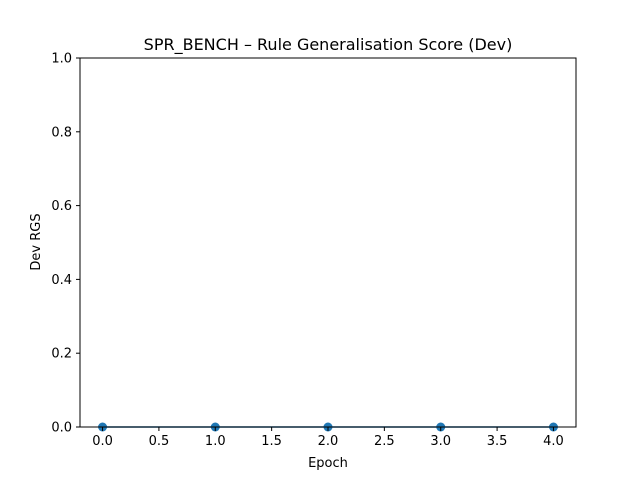 Image resolution: width=640 pixels, height=480 pixels. I want to click on y-tick-label: 0.4, so click(61, 280).